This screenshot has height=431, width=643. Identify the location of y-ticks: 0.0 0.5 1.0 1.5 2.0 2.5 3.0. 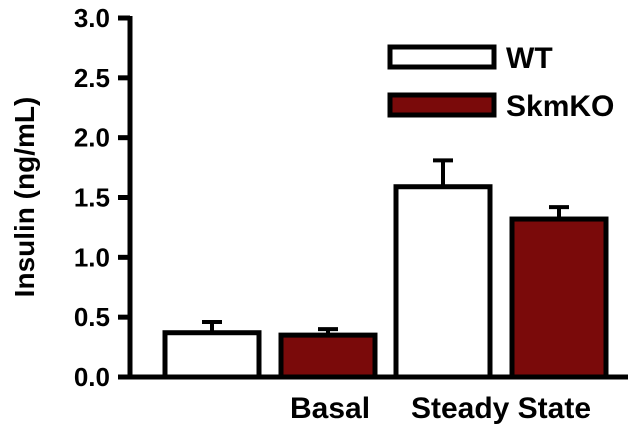
(102, 197).